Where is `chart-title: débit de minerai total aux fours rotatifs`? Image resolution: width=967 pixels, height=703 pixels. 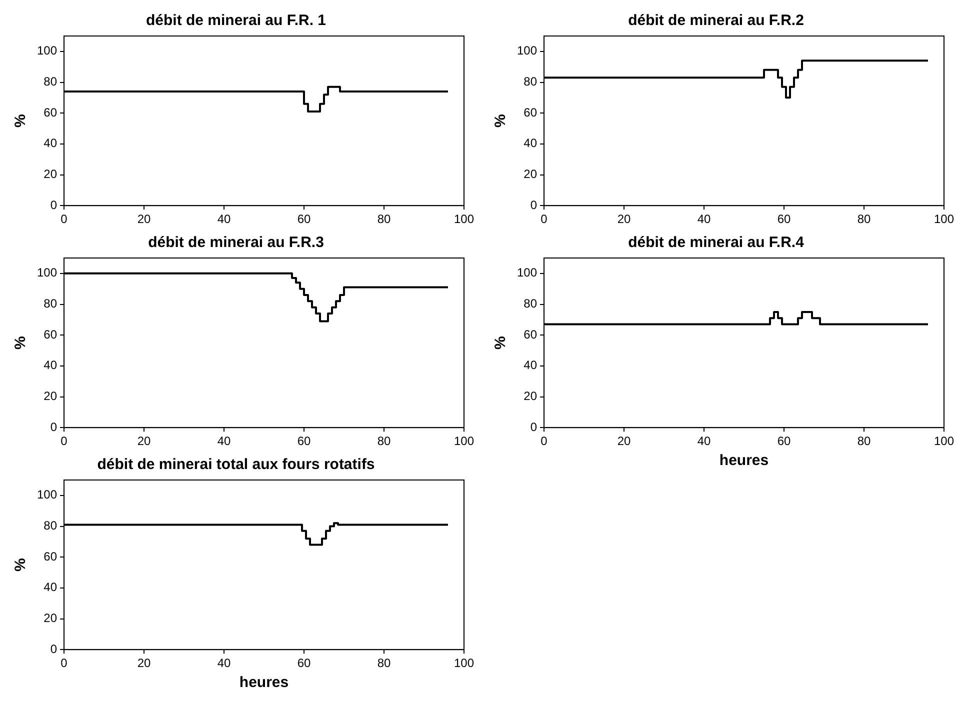
chart-title: débit de minerai total aux fours rotatifs is located at coordinates (236, 465).